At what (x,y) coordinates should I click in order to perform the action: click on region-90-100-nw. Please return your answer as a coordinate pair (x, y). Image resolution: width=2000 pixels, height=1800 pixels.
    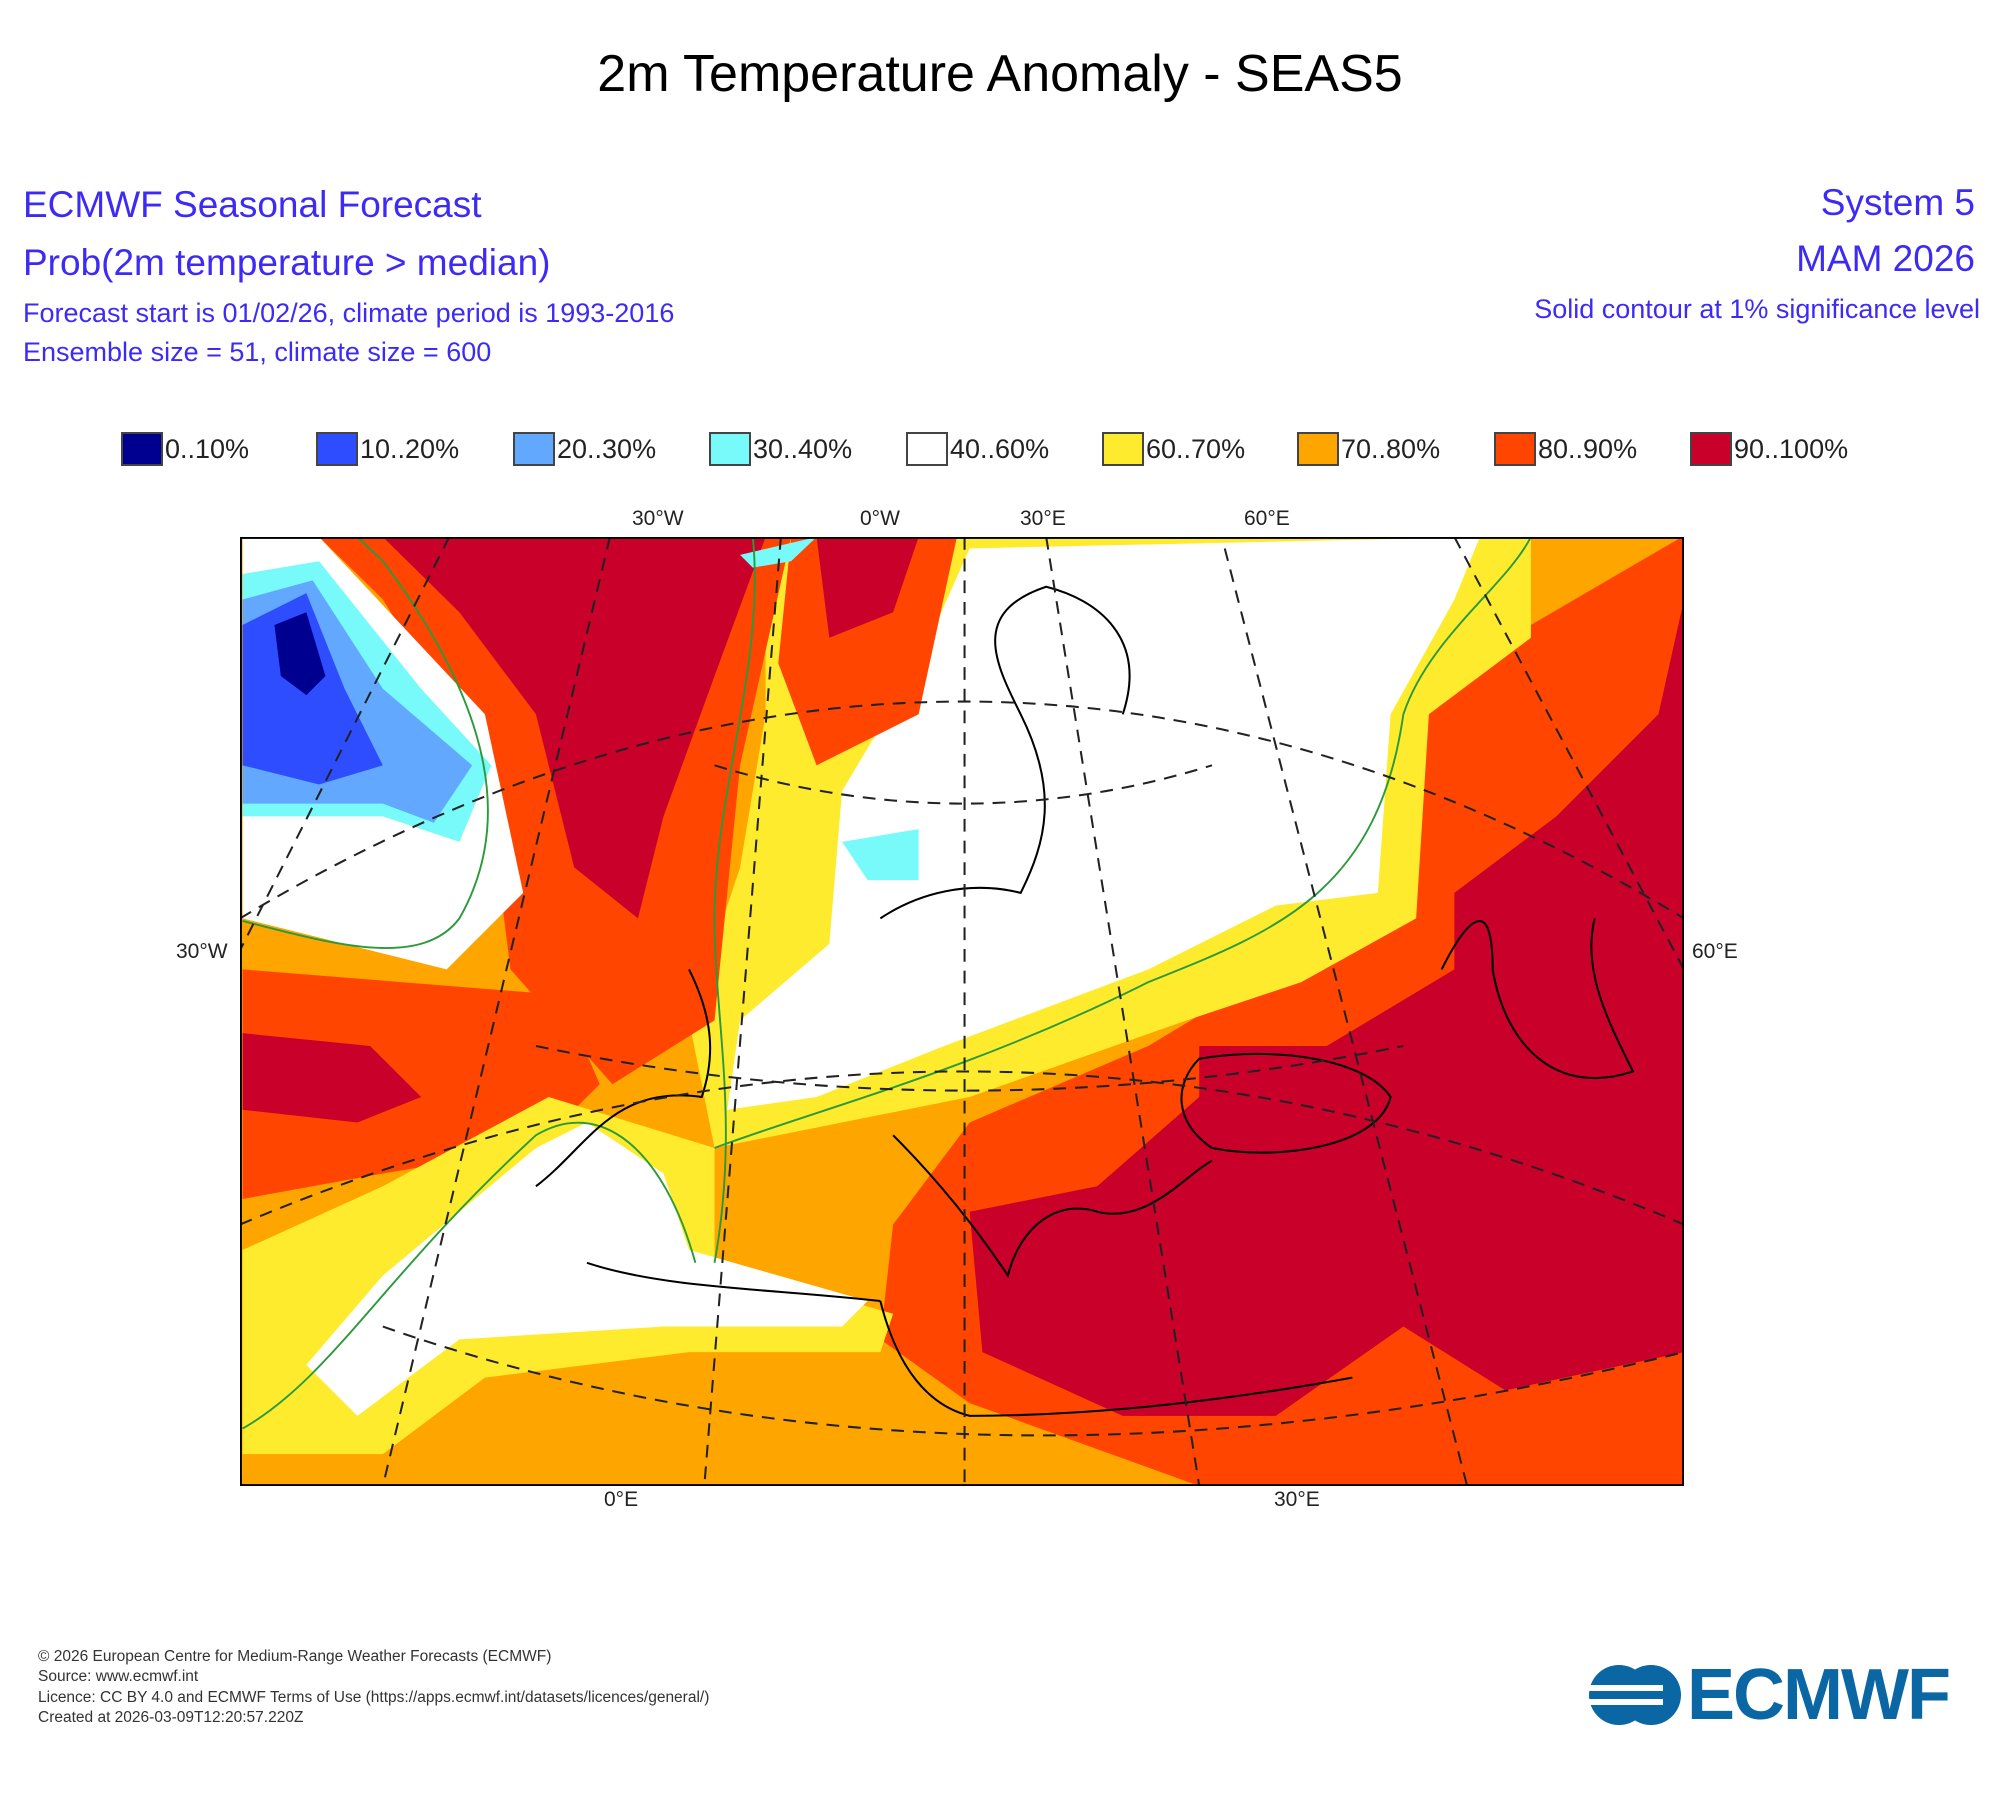
    Looking at the image, I should click on (574, 728).